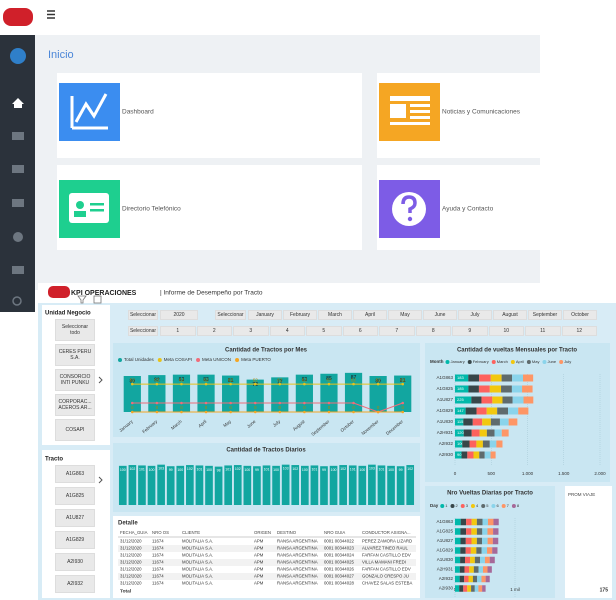 Image resolution: width=616 pixels, height=600 pixels. Describe the element at coordinates (300, 315) in the screenshot. I see `slicer-button: February` at that location.